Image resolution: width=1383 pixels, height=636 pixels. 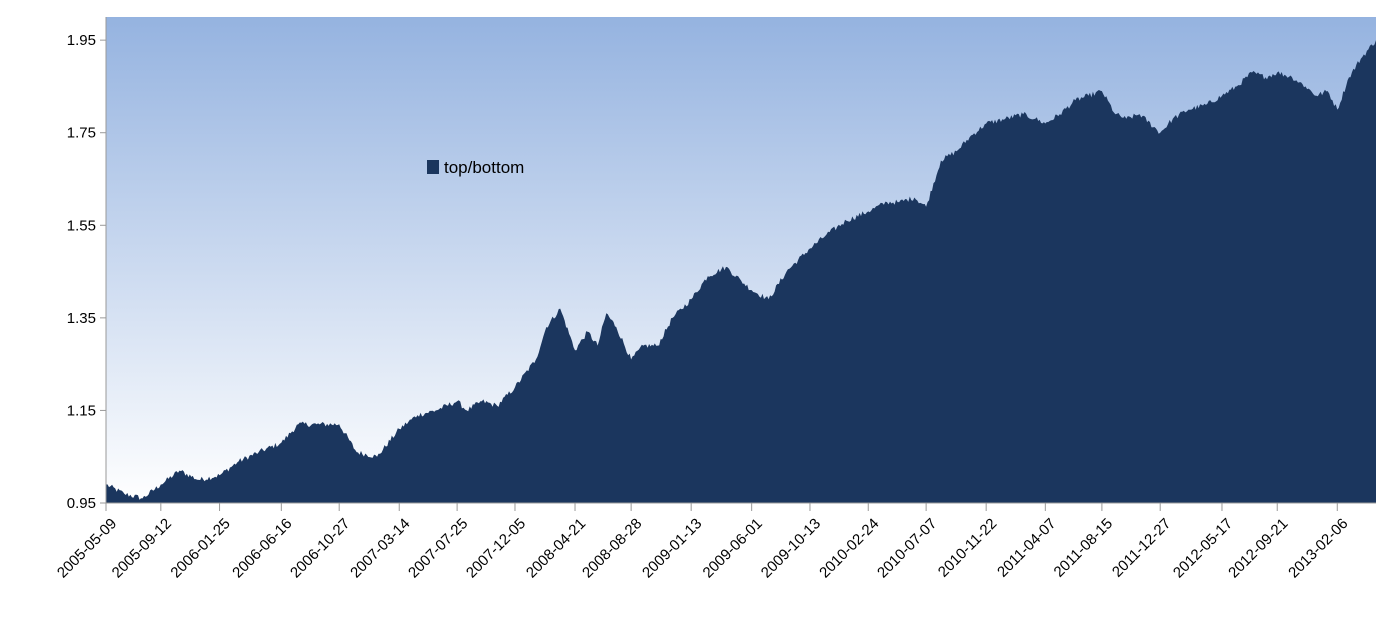 I want to click on x-tick-label: 2011-12-27, so click(x=1141, y=547).